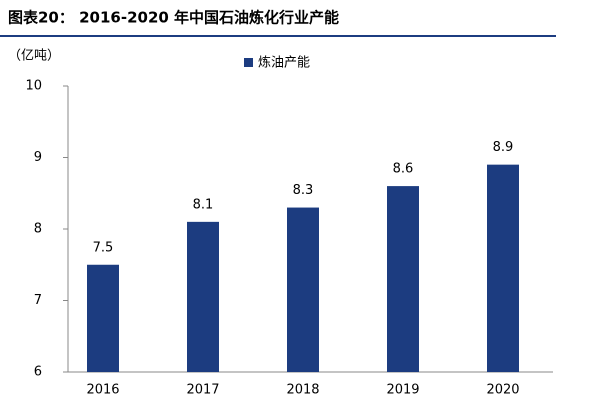  Describe the element at coordinates (203, 204) in the screenshot. I see `data-label: 8.1` at that location.